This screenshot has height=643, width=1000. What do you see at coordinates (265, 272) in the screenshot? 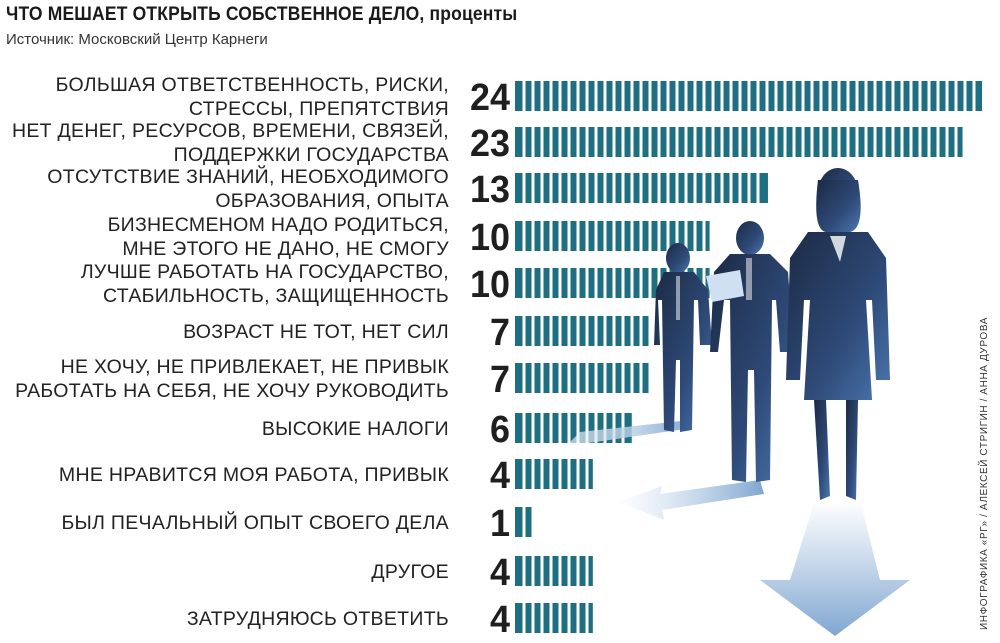
I see `category-label: ЛУЧШЕ РАБОТАТЬ НА ГОСУДАРСТВО,` at bounding box center [265, 272].